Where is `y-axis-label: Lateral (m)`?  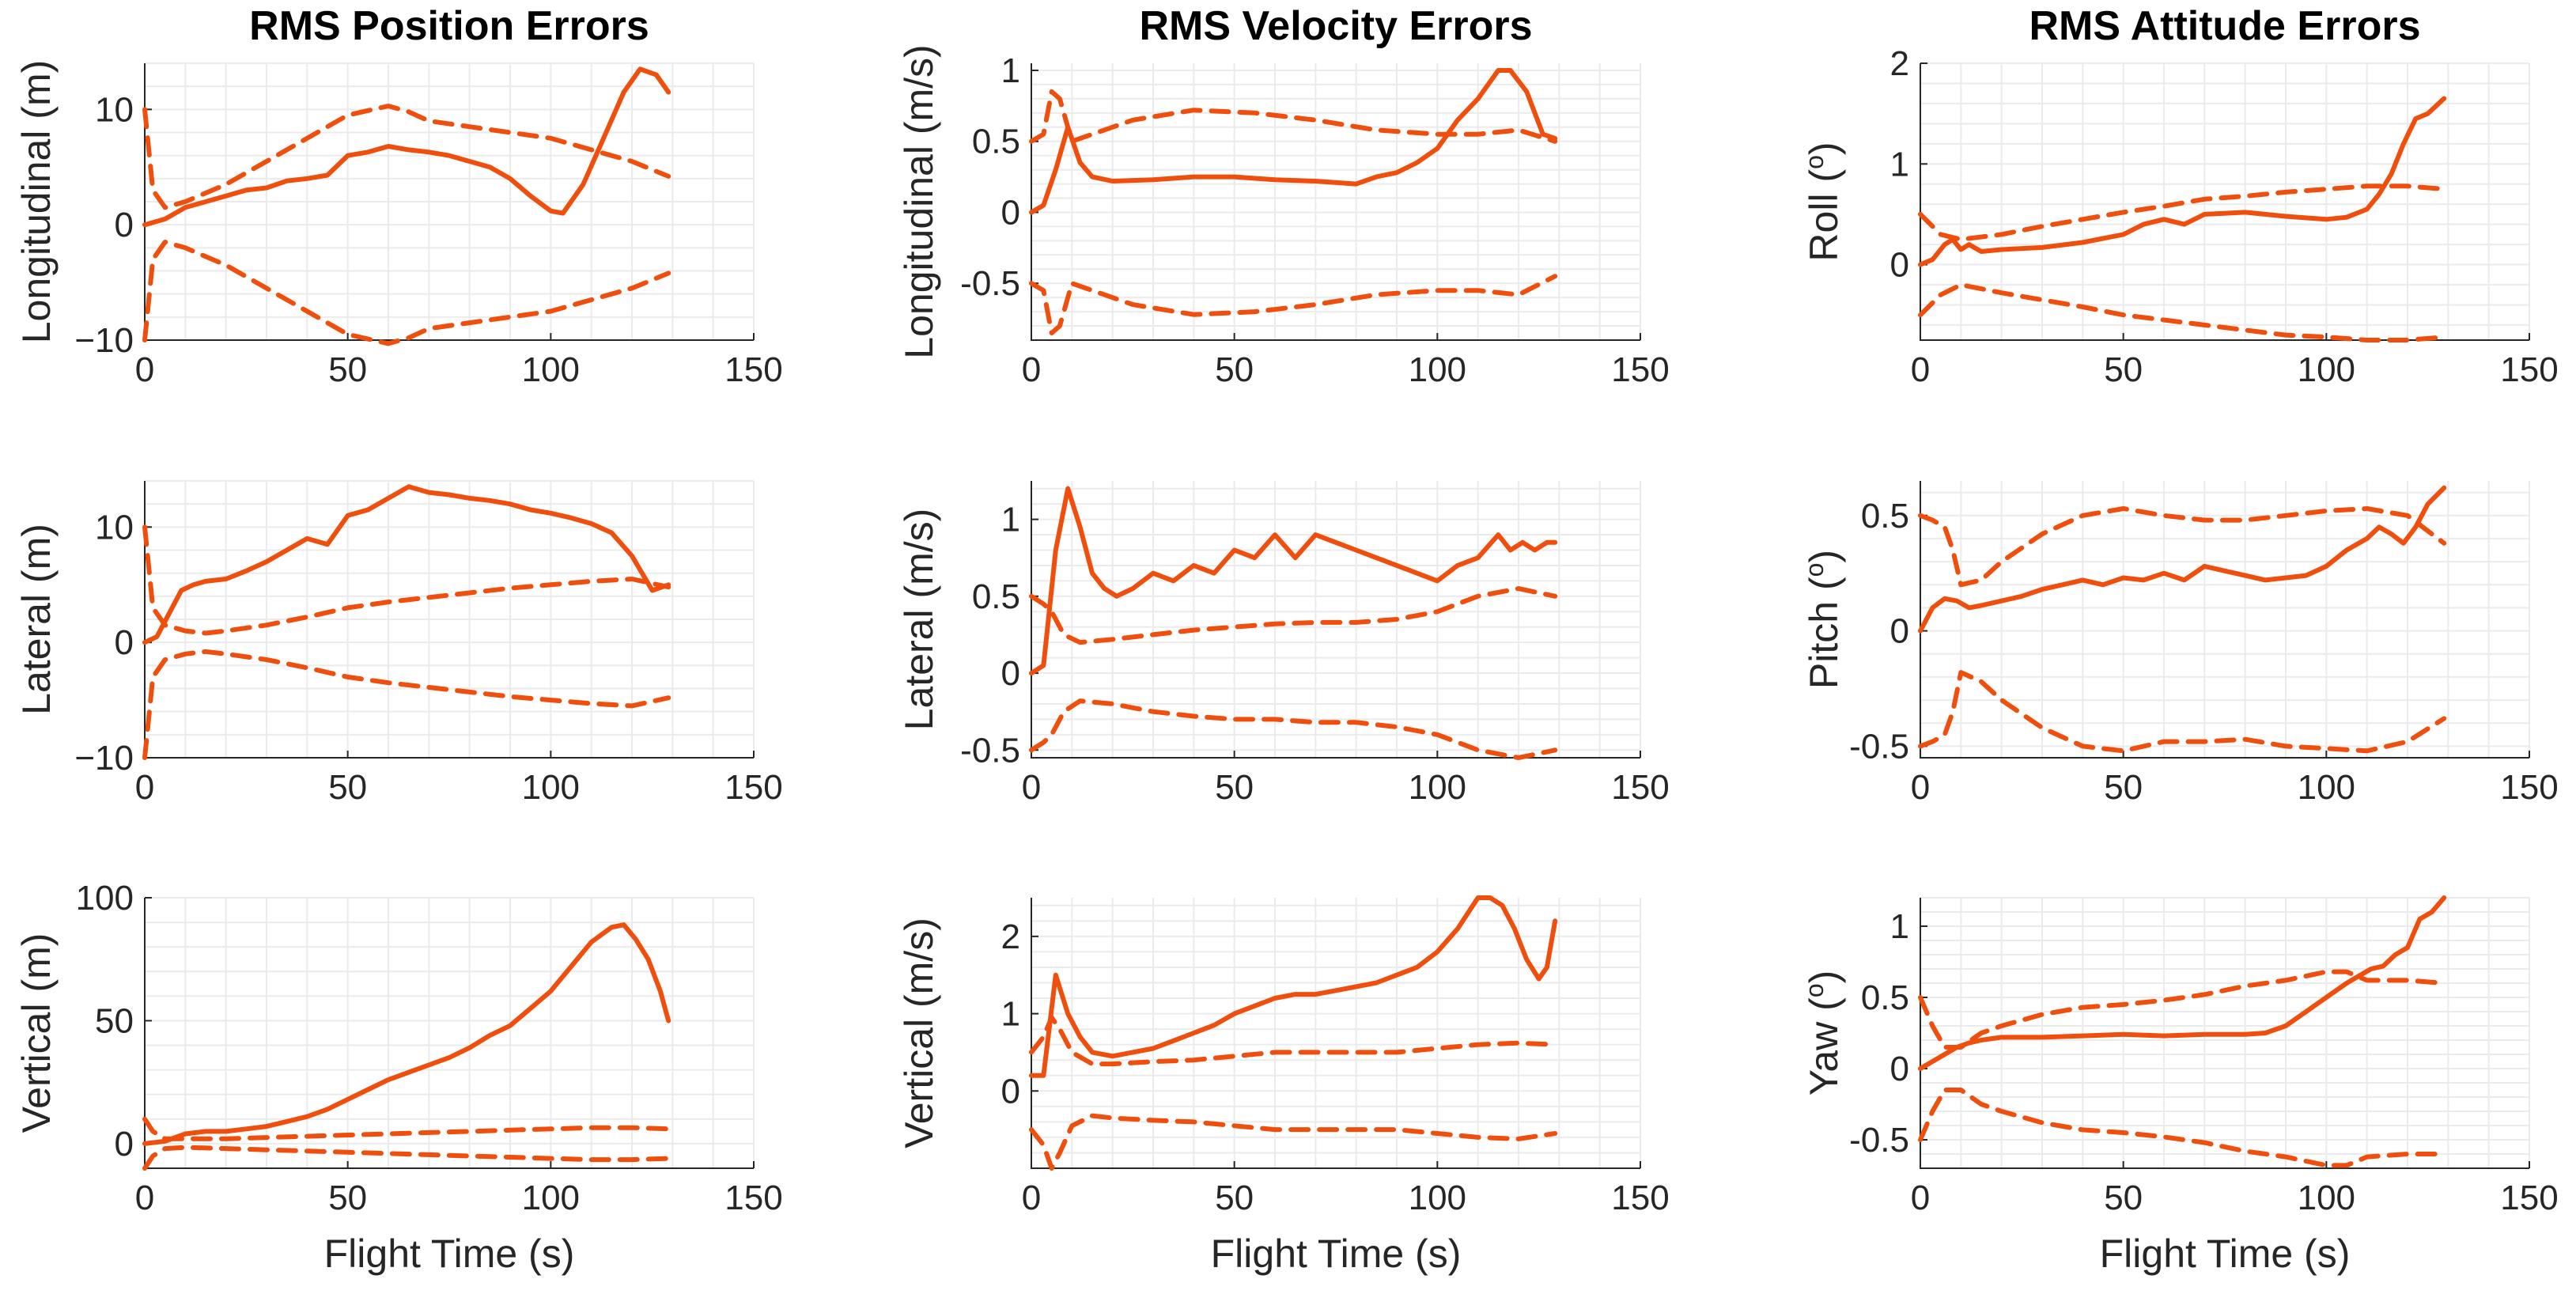
y-axis-label: Lateral (m) is located at coordinates (36, 619).